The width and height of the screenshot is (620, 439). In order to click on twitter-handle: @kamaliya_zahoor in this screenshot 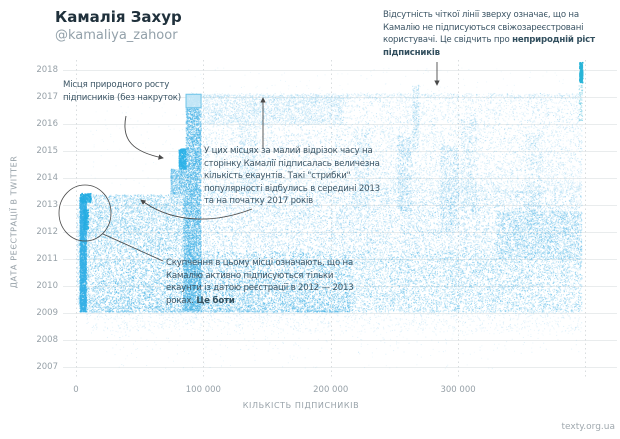, I will do `click(116, 35)`.